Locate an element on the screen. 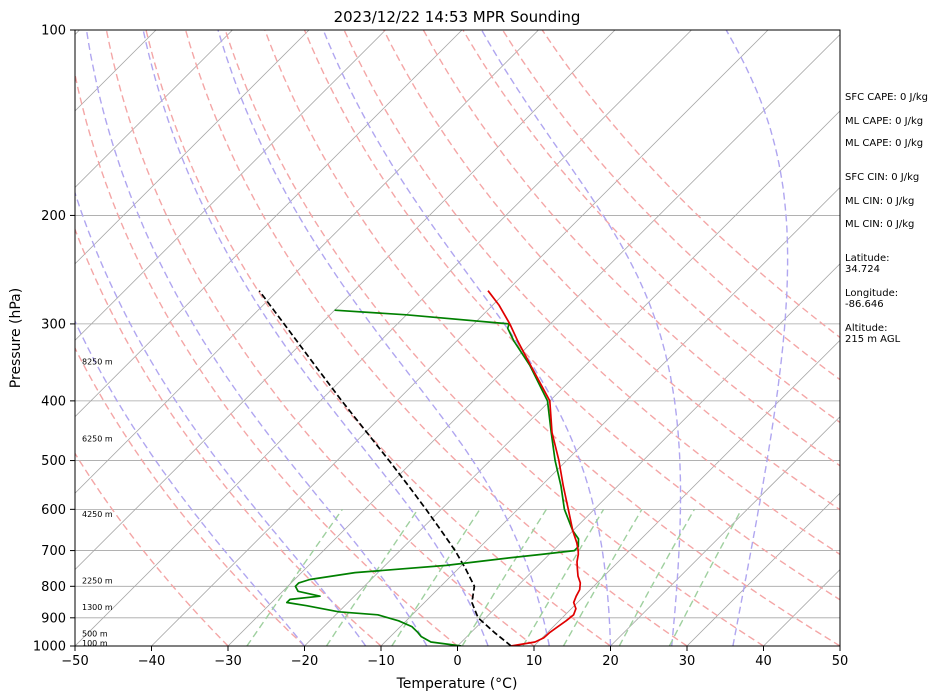  x-tick-label: −50 is located at coordinates (74, 661).